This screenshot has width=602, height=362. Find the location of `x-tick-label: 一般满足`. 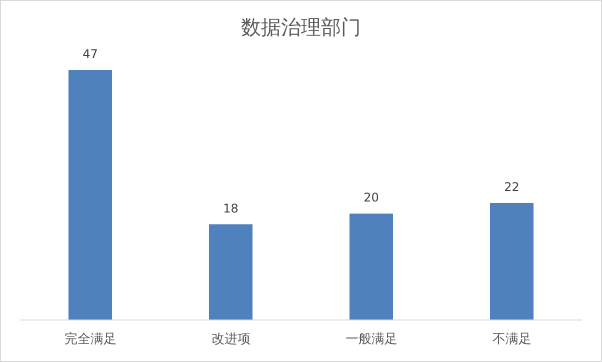

x-tick-label: 一般满足 is located at coordinates (371, 339).